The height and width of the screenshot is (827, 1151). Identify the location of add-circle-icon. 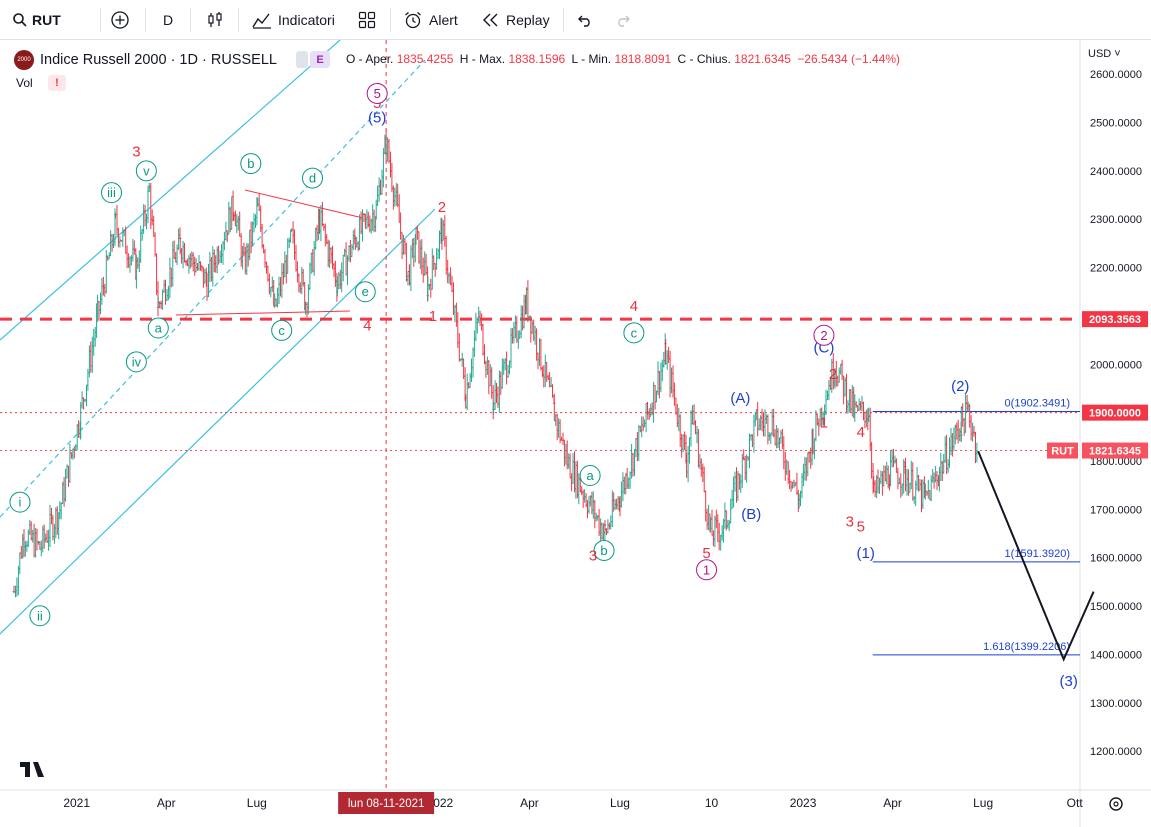
(120, 20).